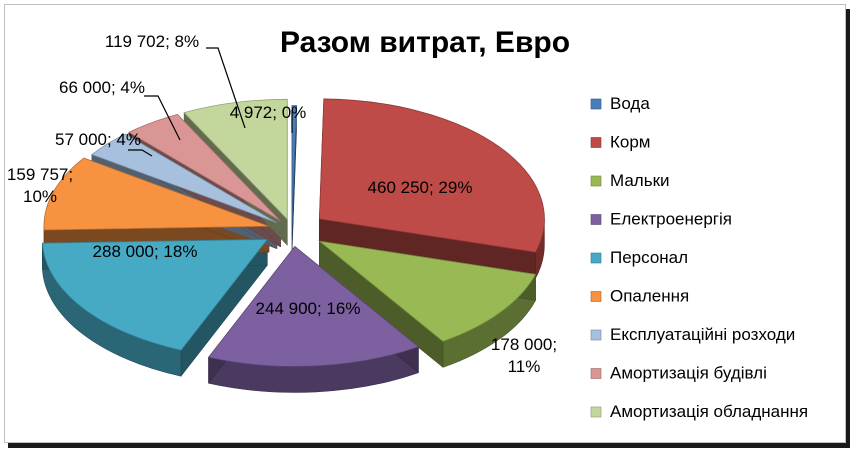  What do you see at coordinates (427, 291) in the screenshot?
I see `slice-мальки` at bounding box center [427, 291].